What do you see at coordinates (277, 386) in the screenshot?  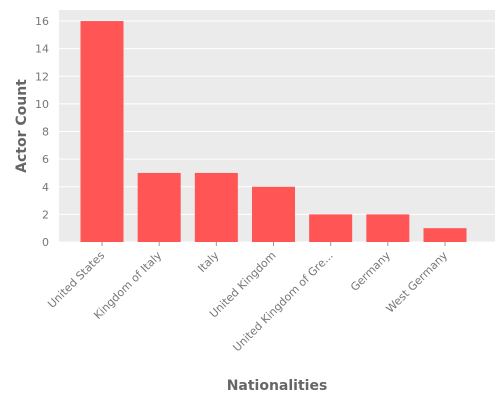 I see `x-axis-label: Nationalities` at bounding box center [277, 386].